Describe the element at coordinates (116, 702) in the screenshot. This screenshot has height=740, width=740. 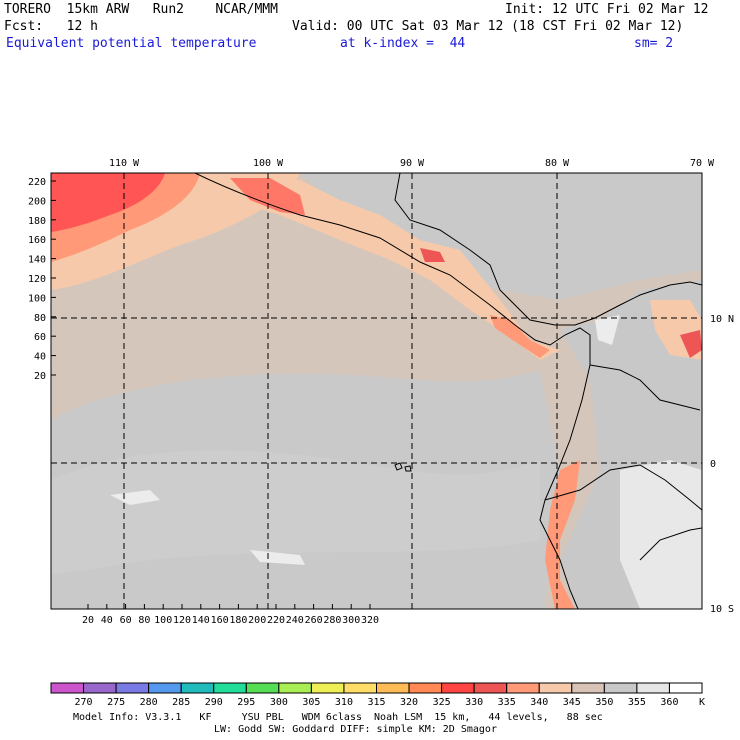
I see `colorbar-label: 275` at that location.